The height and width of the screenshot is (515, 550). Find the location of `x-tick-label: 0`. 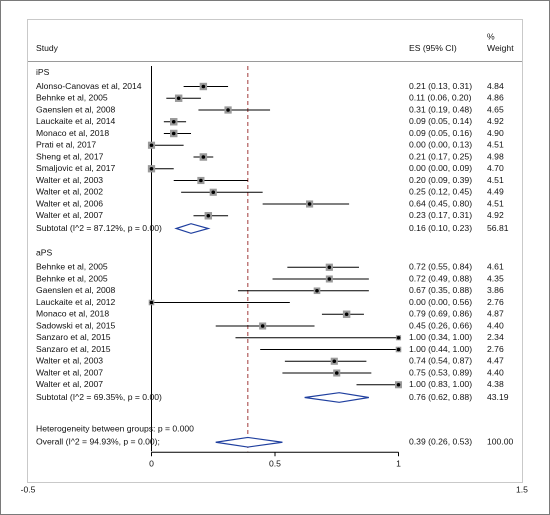

x-tick-label: 0 is located at coordinates (151, 464).